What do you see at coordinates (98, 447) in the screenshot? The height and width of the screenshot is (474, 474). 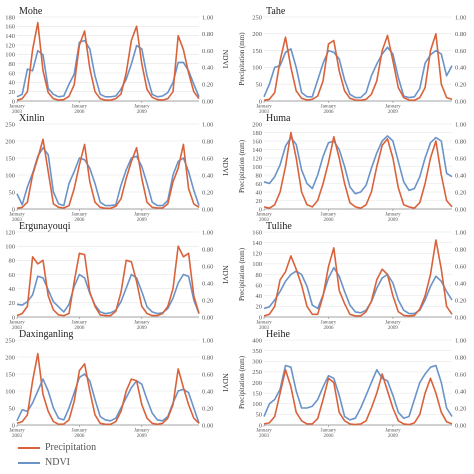 I see `legend-item-precipitation: Precipitation` at bounding box center [98, 447].